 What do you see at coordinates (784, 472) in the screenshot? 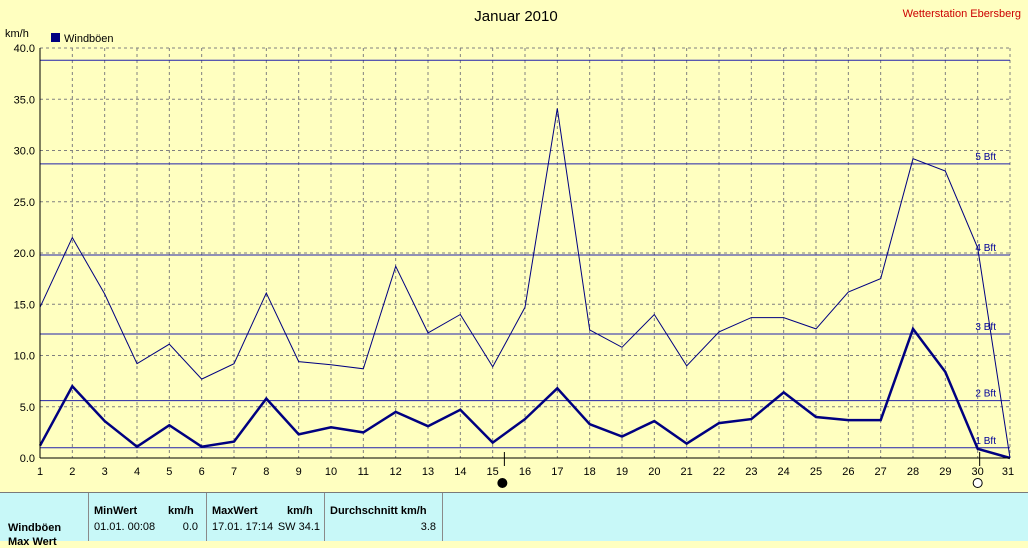
I see `x-tick-label: 24` at bounding box center [784, 472].